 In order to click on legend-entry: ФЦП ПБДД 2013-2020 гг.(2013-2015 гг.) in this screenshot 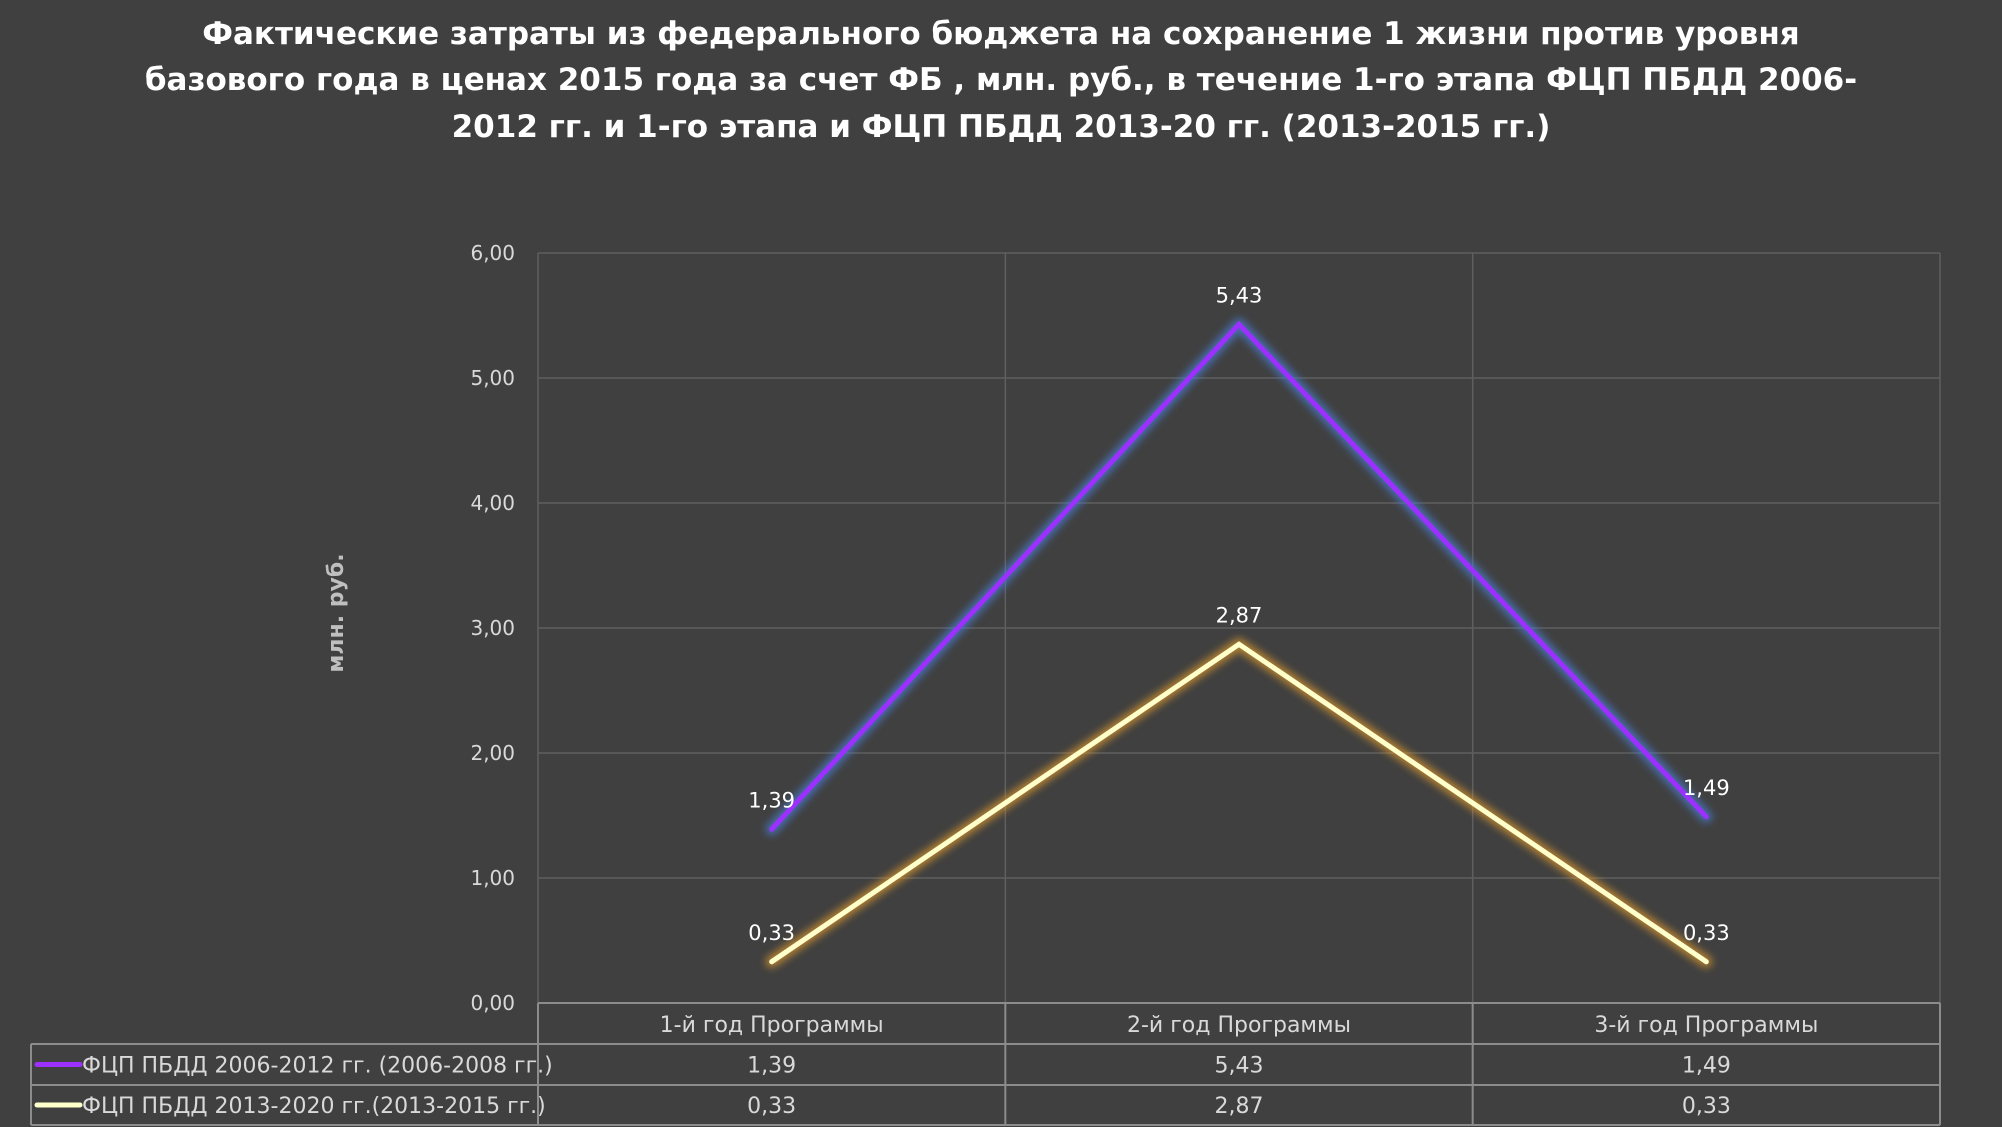, I will do `click(314, 1106)`.